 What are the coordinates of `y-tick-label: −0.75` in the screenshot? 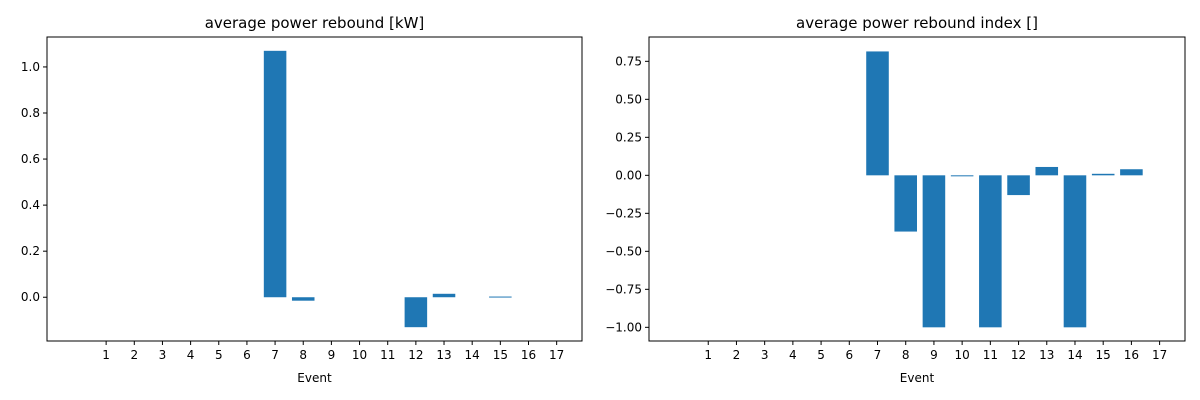 It's located at (623, 289).